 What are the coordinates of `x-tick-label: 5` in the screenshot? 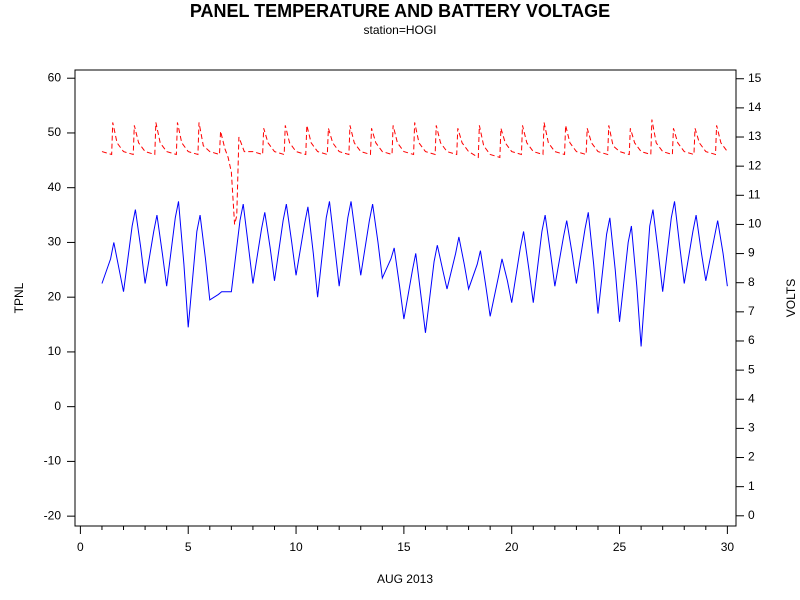 It's located at (188, 547).